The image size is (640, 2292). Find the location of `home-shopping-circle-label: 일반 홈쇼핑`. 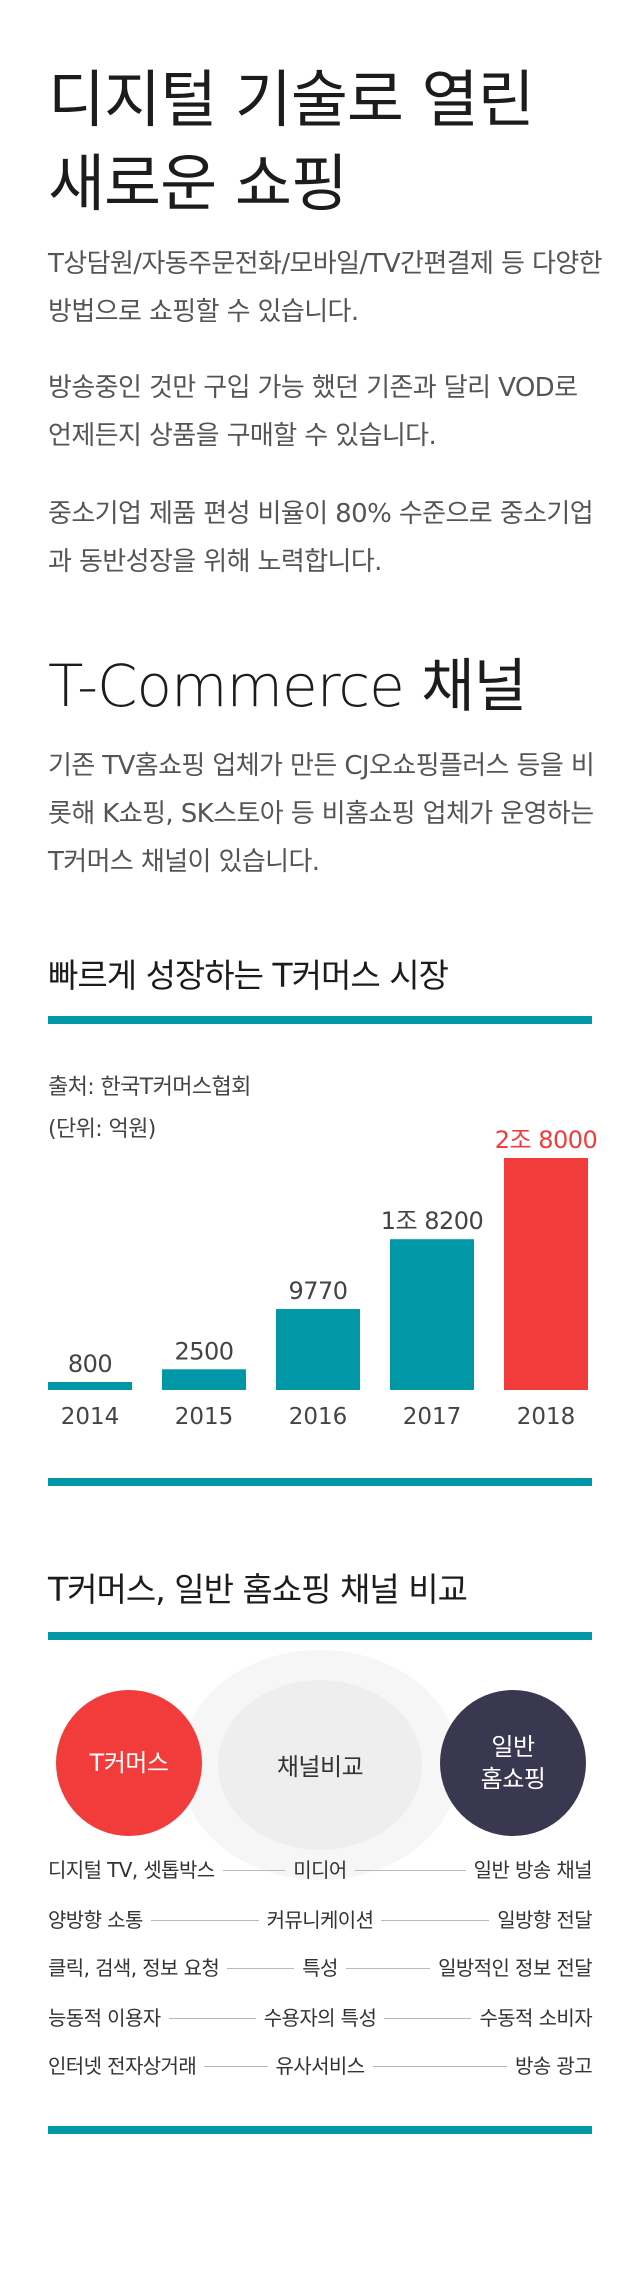

home-shopping-circle-label: 일반 홈쇼핑 is located at coordinates (513, 1763).